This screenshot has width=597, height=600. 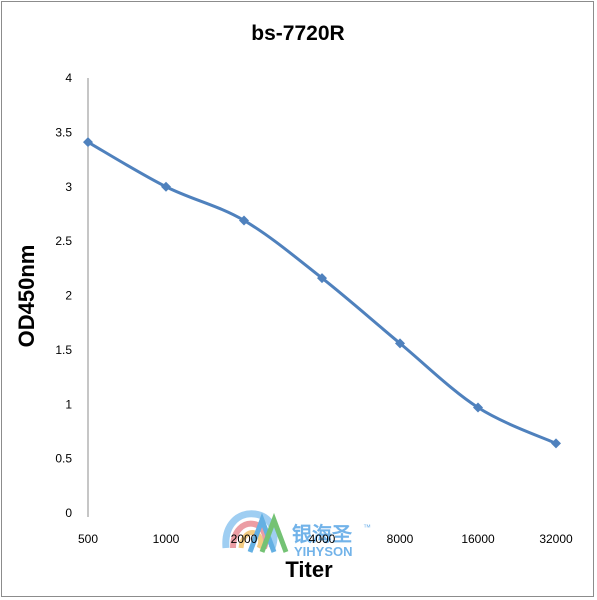 I want to click on watermark-cn: 银海圣, so click(x=322, y=534).